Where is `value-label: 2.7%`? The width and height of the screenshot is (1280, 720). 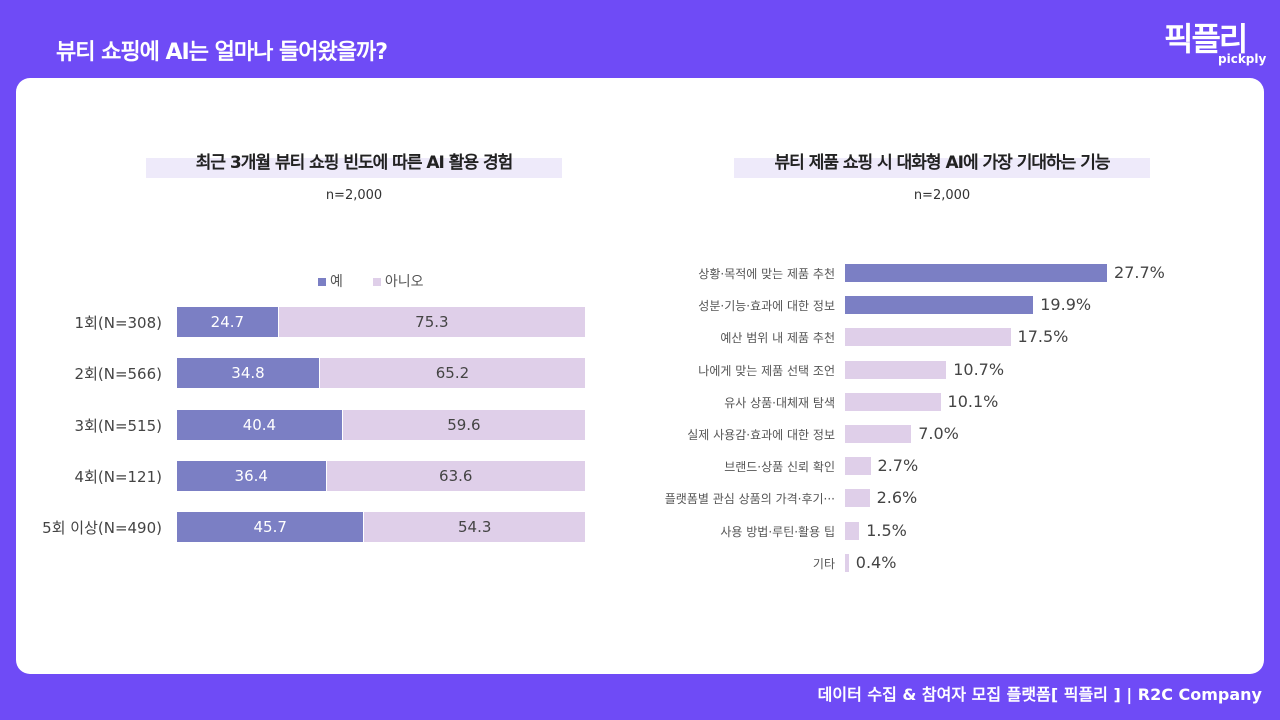
value-label: 2.7% is located at coordinates (898, 466).